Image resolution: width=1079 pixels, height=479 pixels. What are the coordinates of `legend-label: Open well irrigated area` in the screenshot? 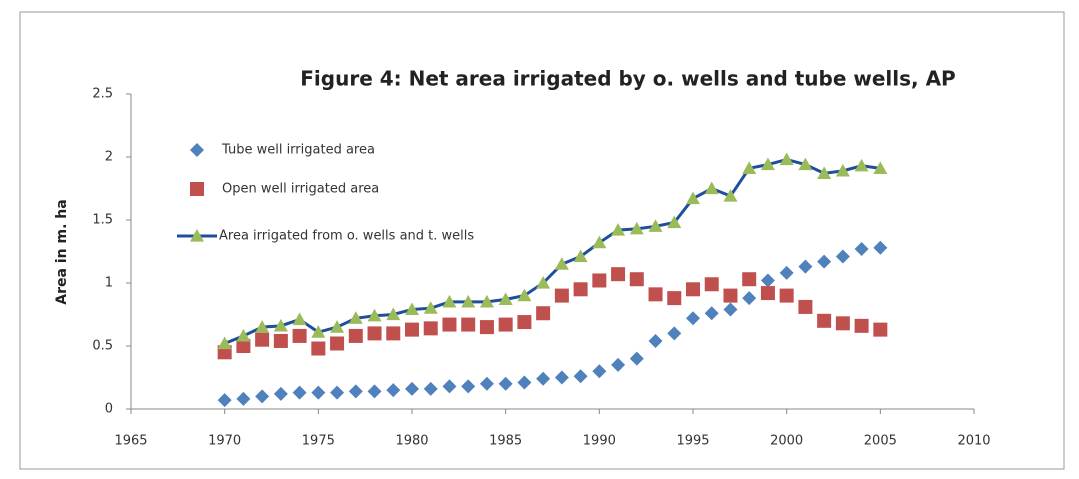 It's located at (300, 189).